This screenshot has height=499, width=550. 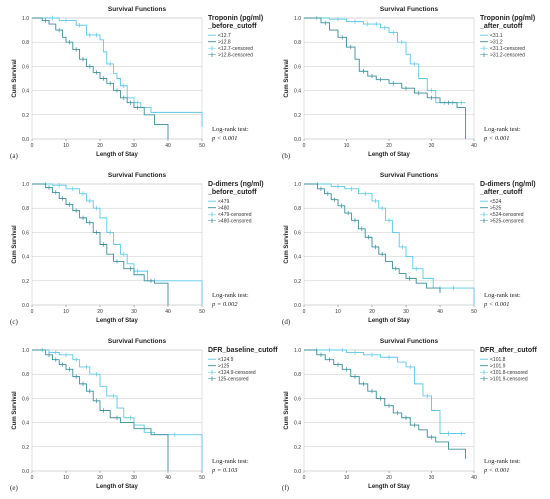 I want to click on p-value-annotation: p = 0.103, so click(x=224, y=470).